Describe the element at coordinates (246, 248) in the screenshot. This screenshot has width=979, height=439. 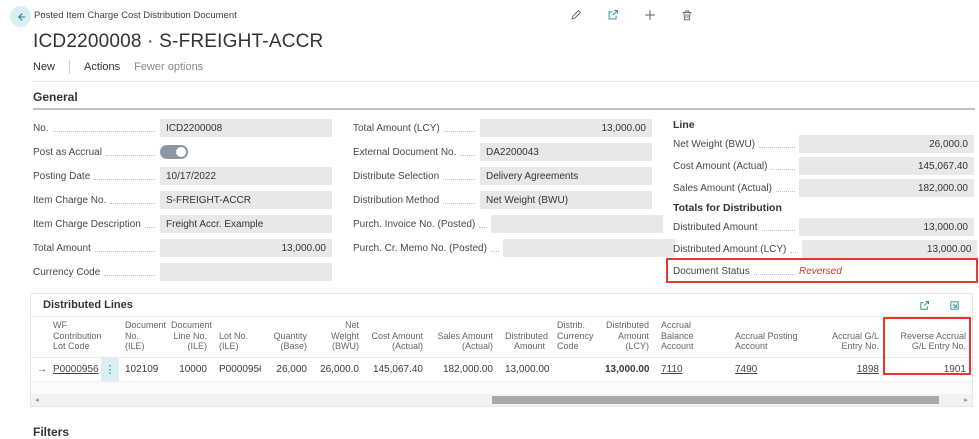
I see `total-amount-field: 13,000.00` at that location.